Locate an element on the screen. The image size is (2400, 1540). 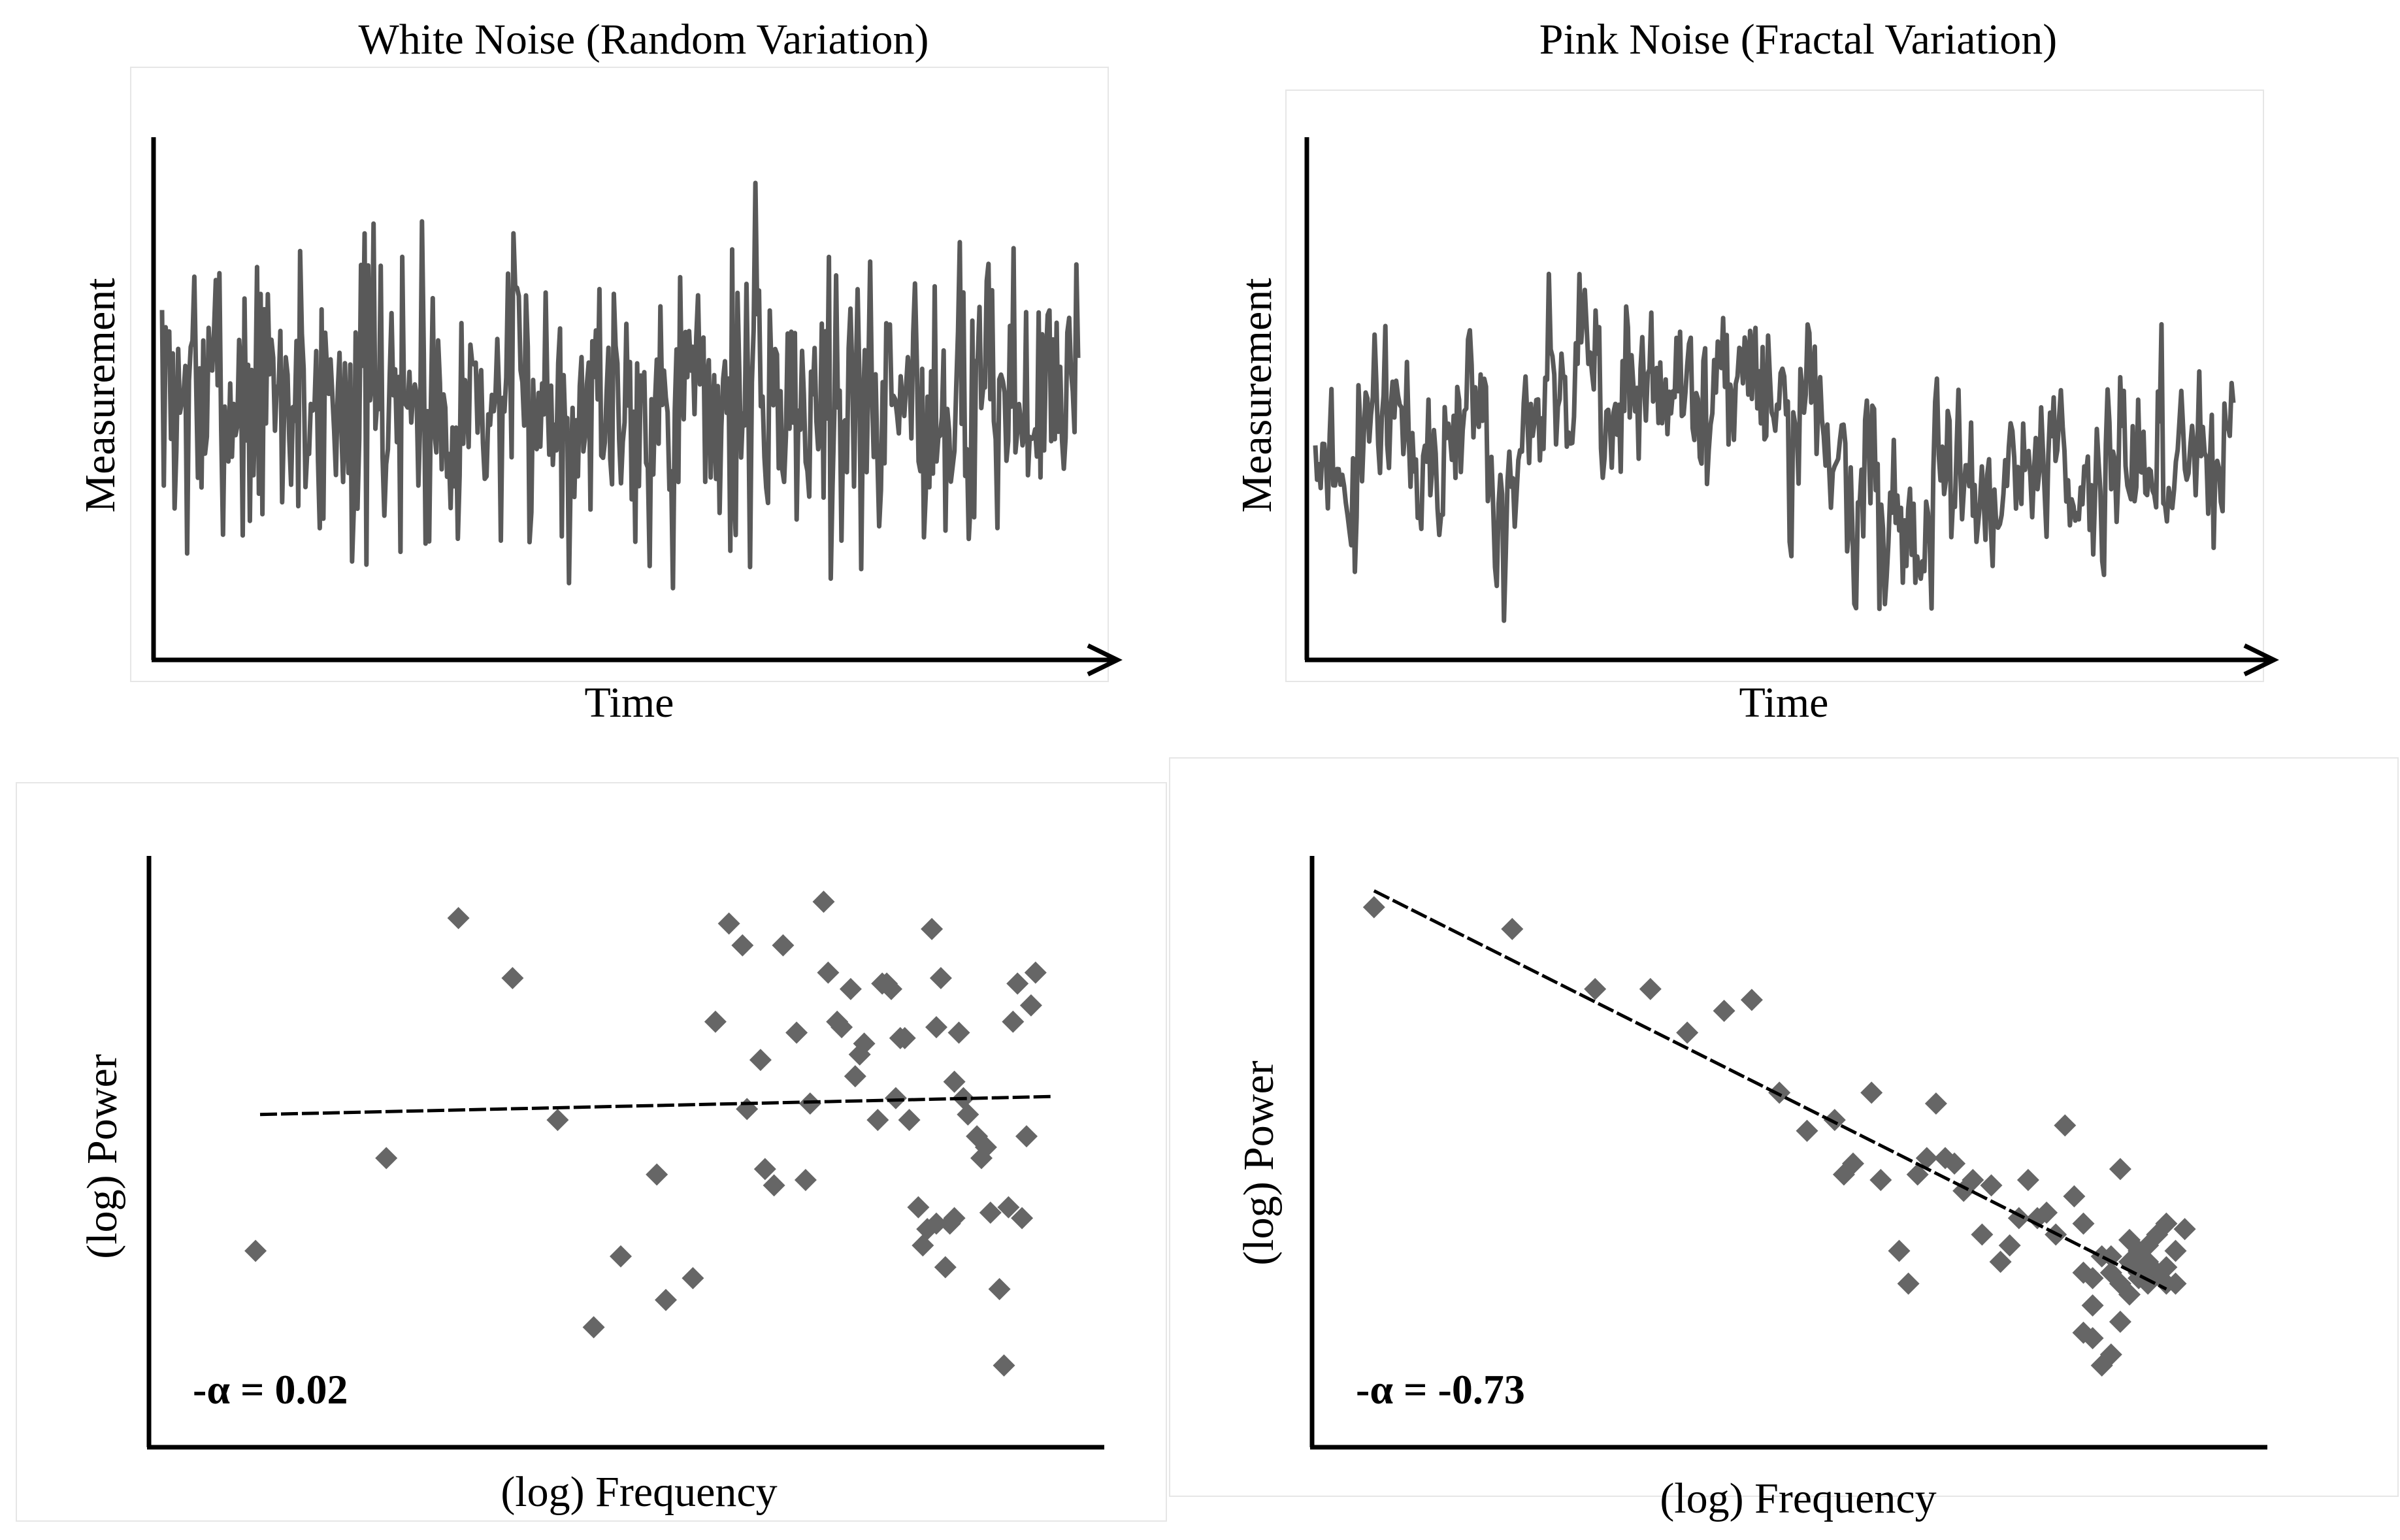
alpha-annotation: -α = 0.02 is located at coordinates (270, 1389).